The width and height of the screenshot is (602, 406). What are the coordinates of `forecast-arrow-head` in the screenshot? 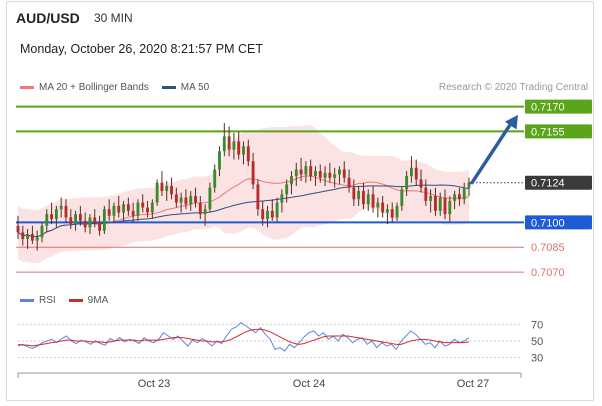 It's located at (511, 122).